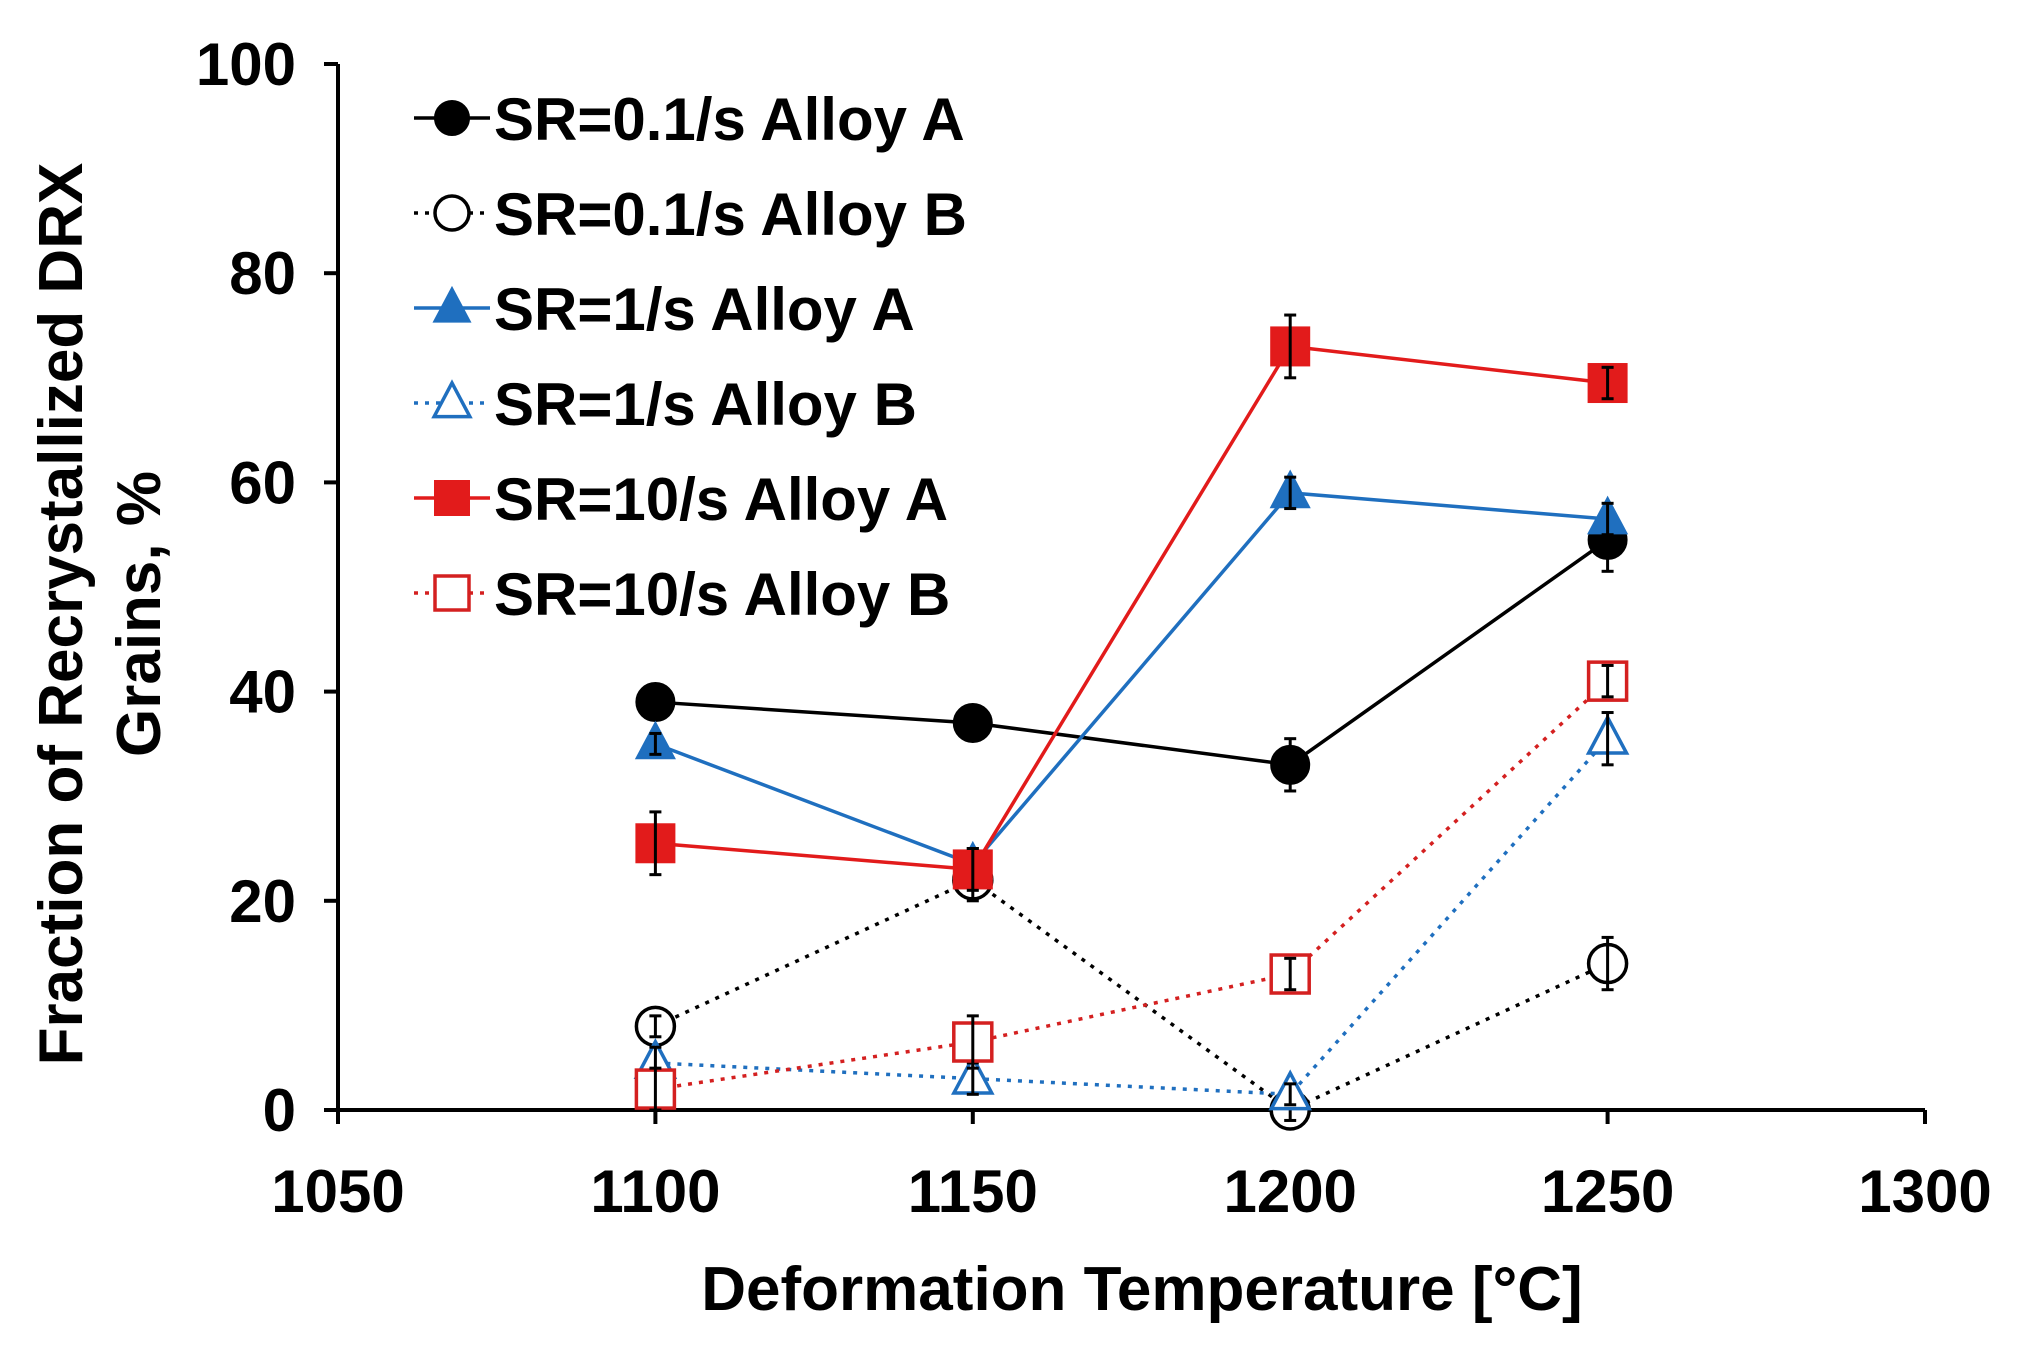  I want to click on x-tick-label: 1200, so click(1289, 1191).